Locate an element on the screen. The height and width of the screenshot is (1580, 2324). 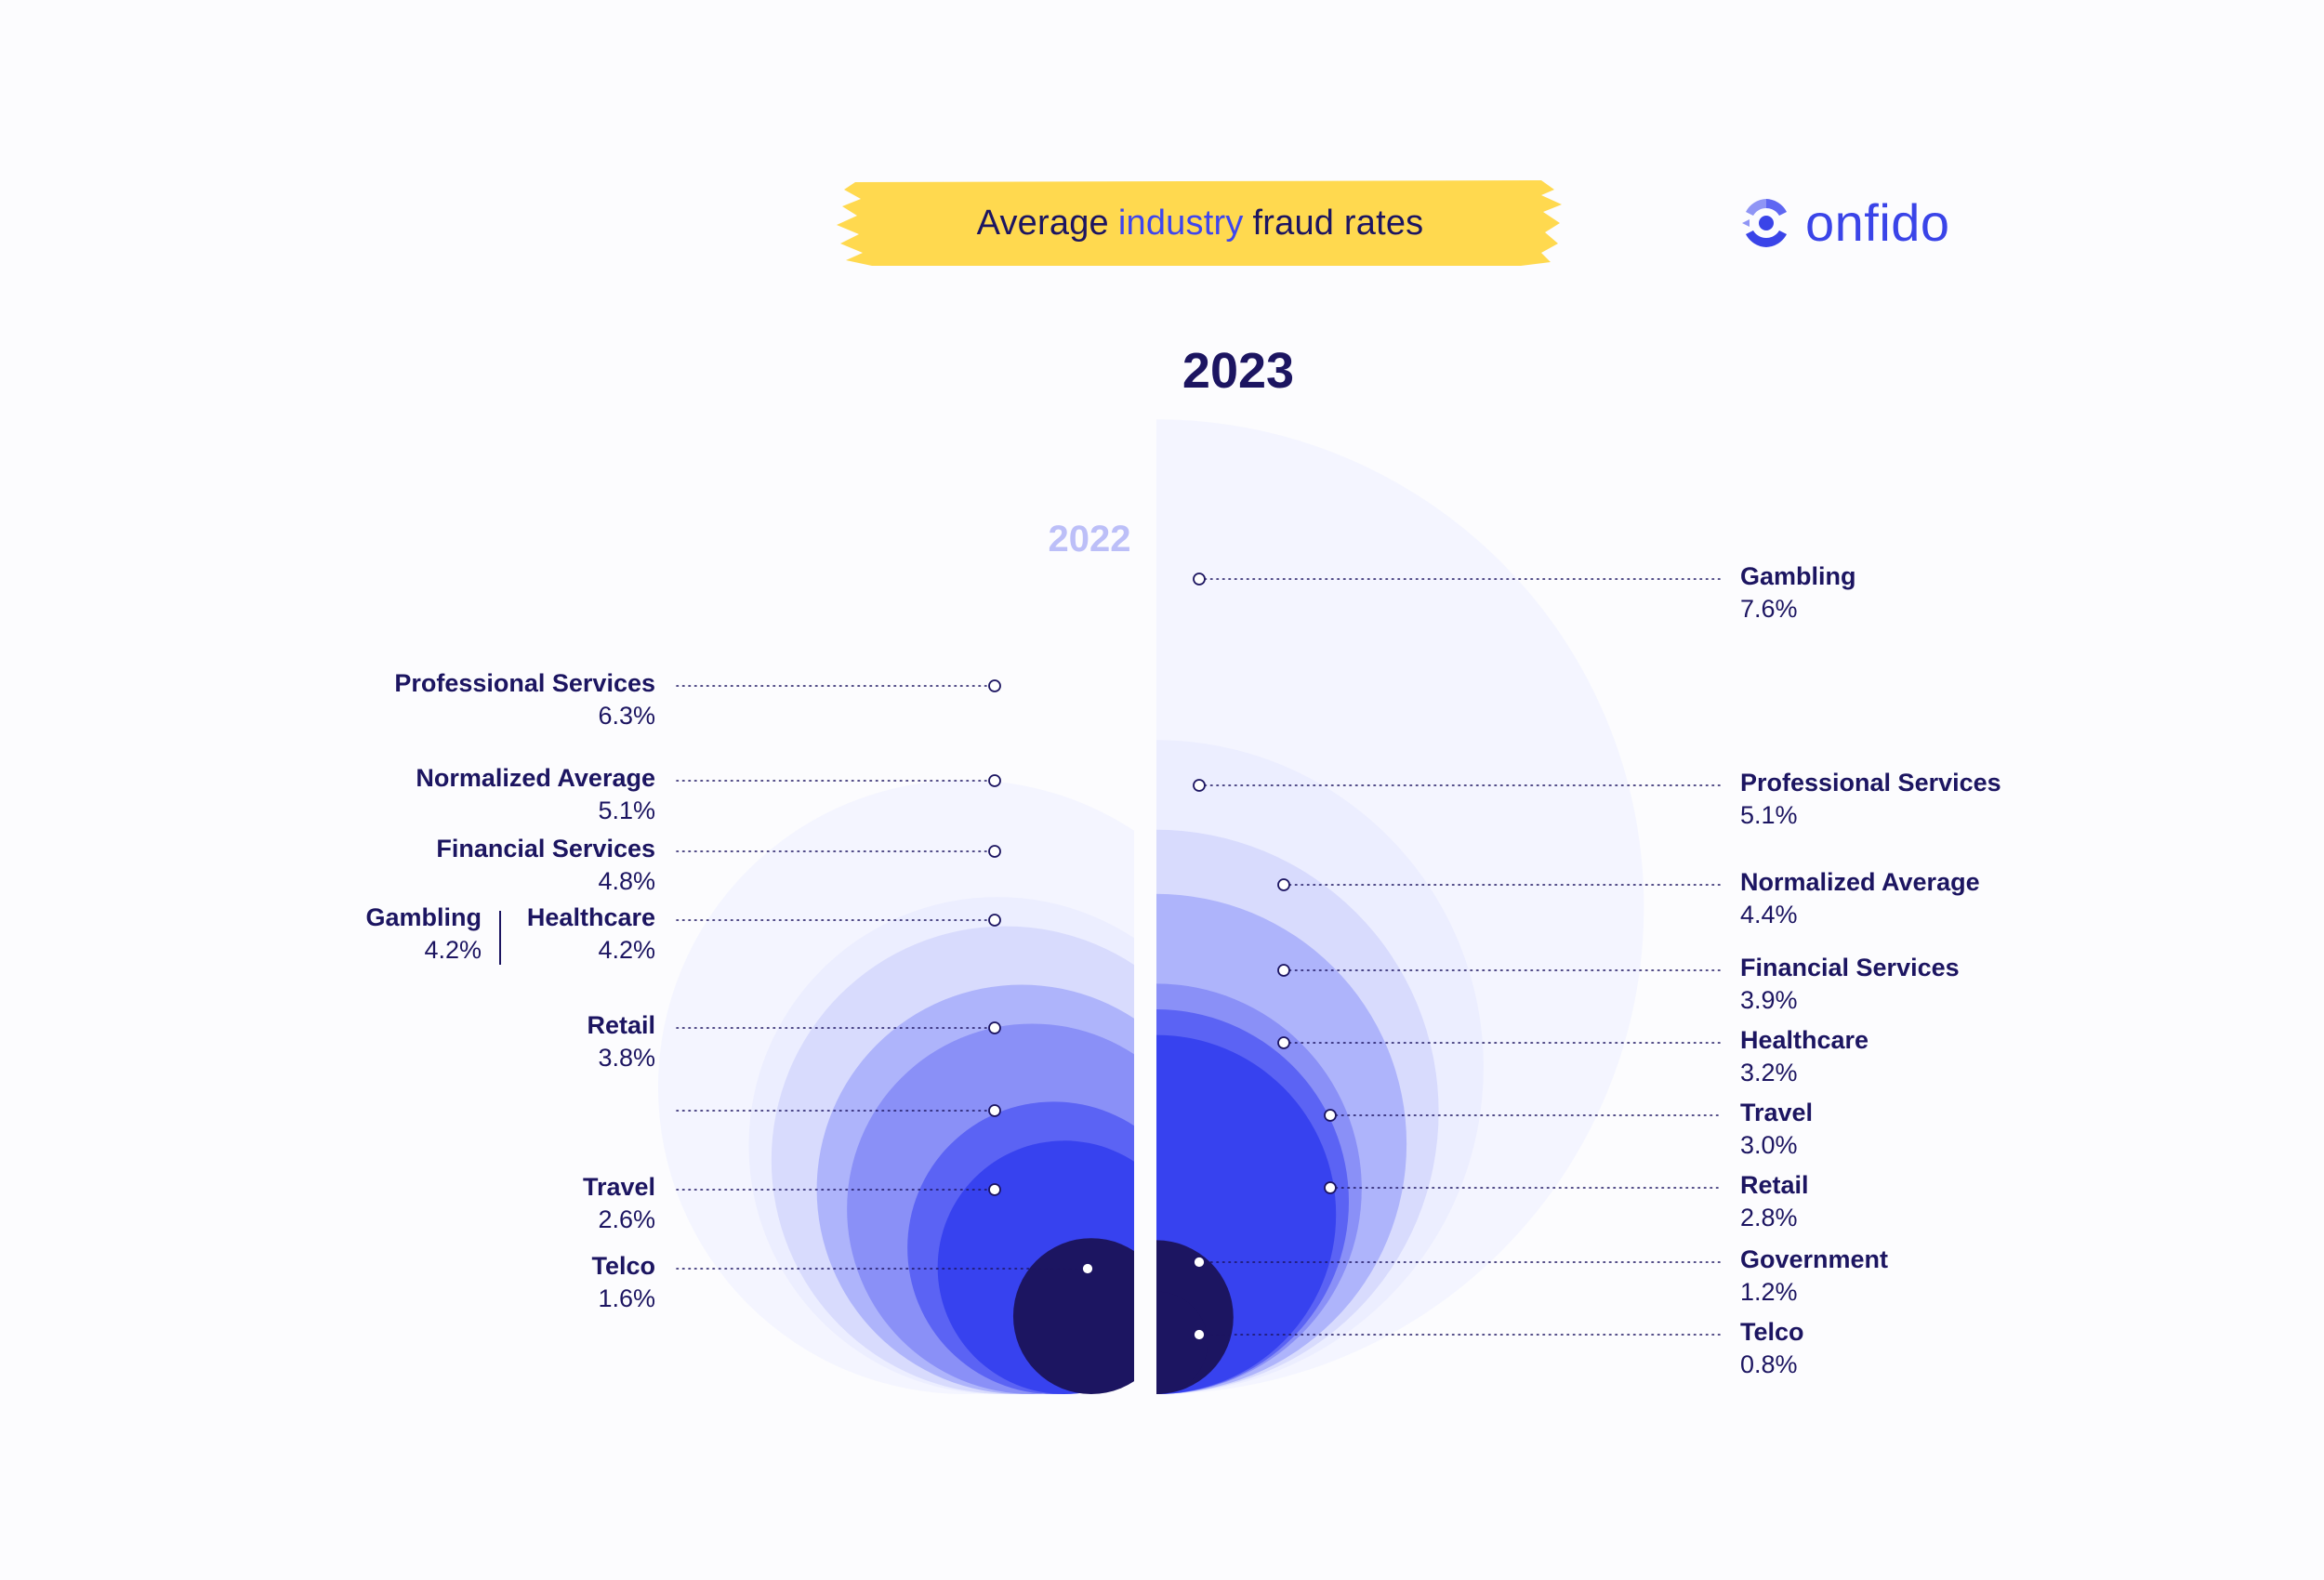
label-2023-telco-8: Telco 0.8% is located at coordinates (1772, 1348).